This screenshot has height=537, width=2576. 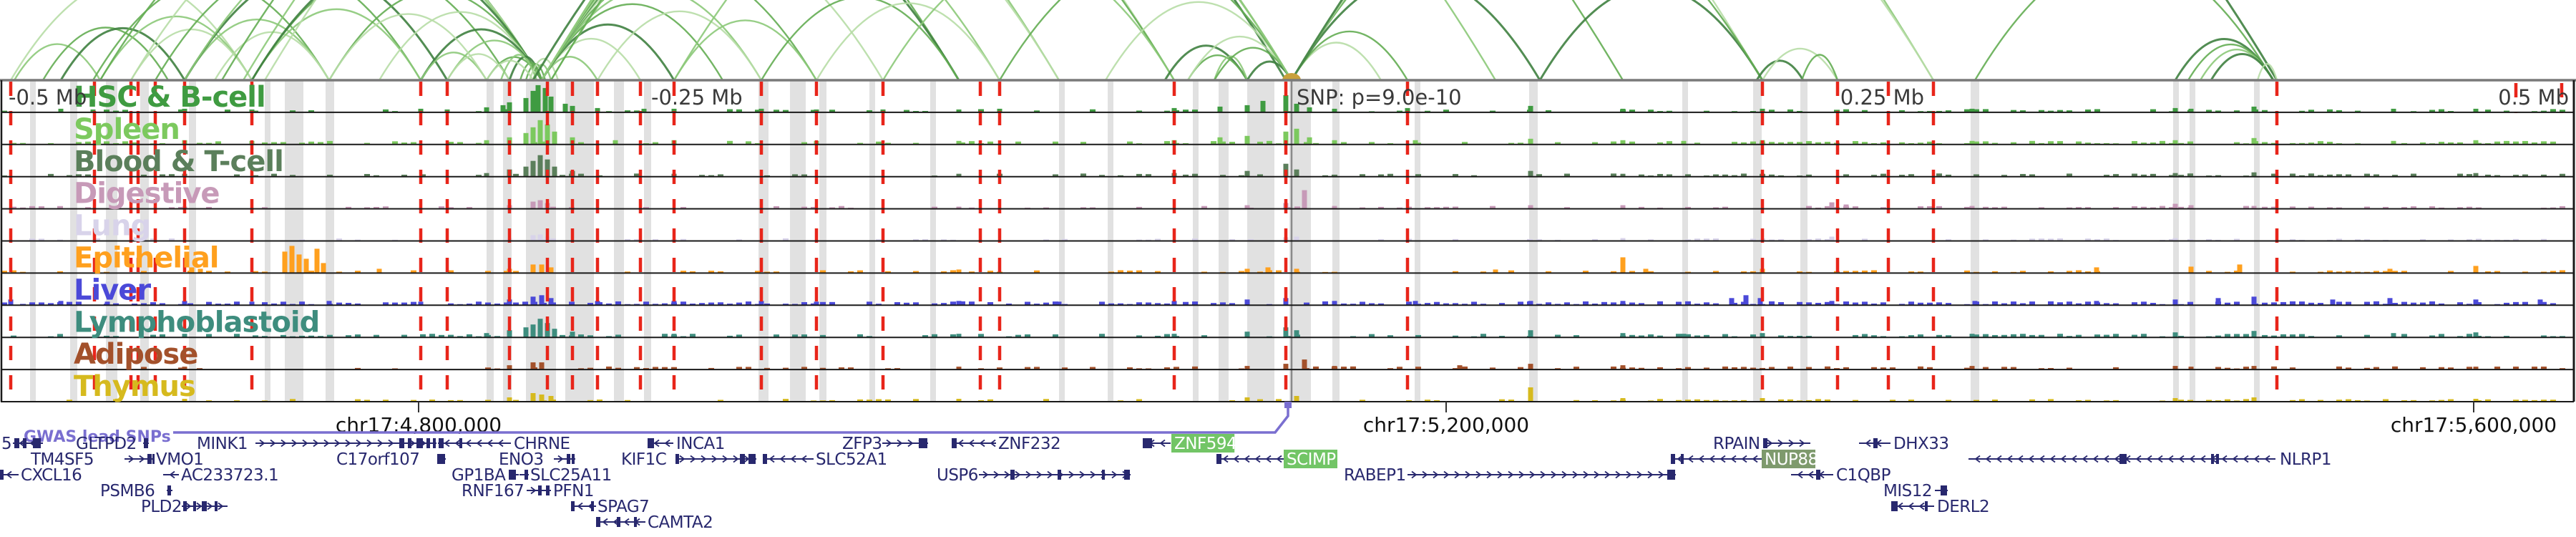 What do you see at coordinates (752, 459) in the screenshot?
I see `gene-exon` at bounding box center [752, 459].